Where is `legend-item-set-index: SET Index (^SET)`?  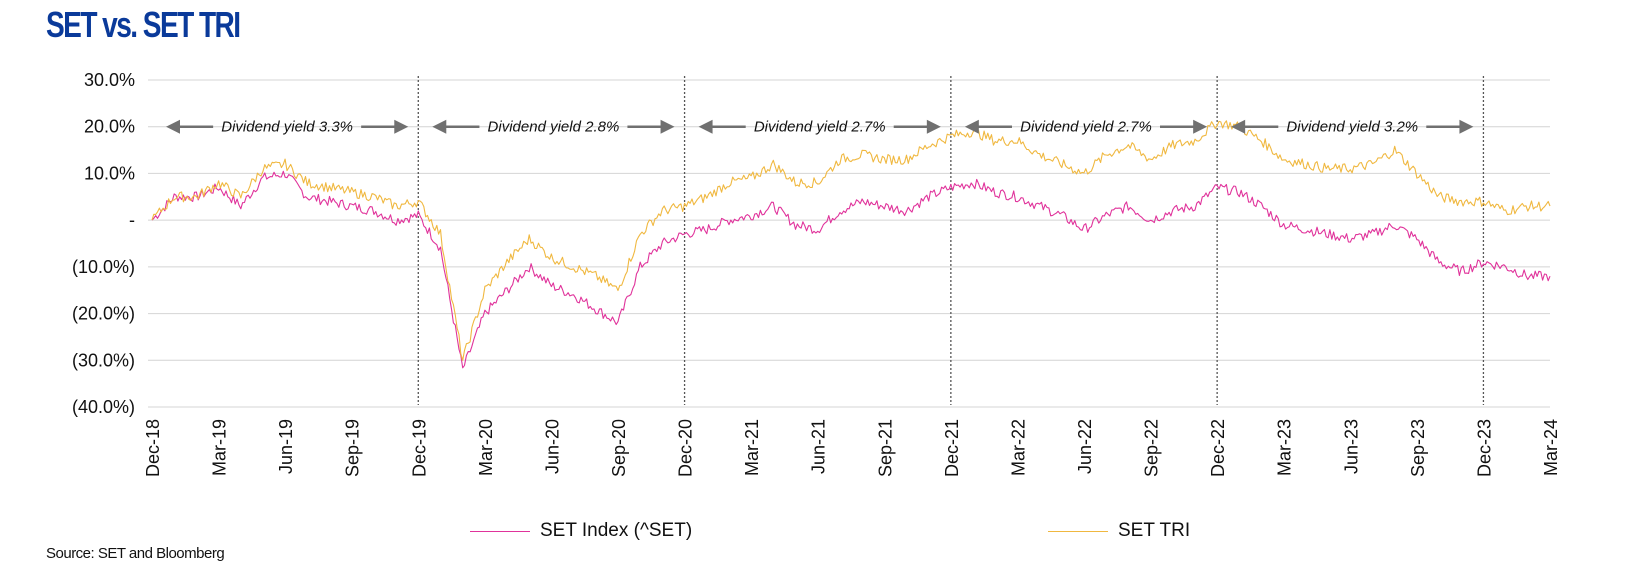 legend-item-set-index: SET Index (^SET) is located at coordinates (581, 531).